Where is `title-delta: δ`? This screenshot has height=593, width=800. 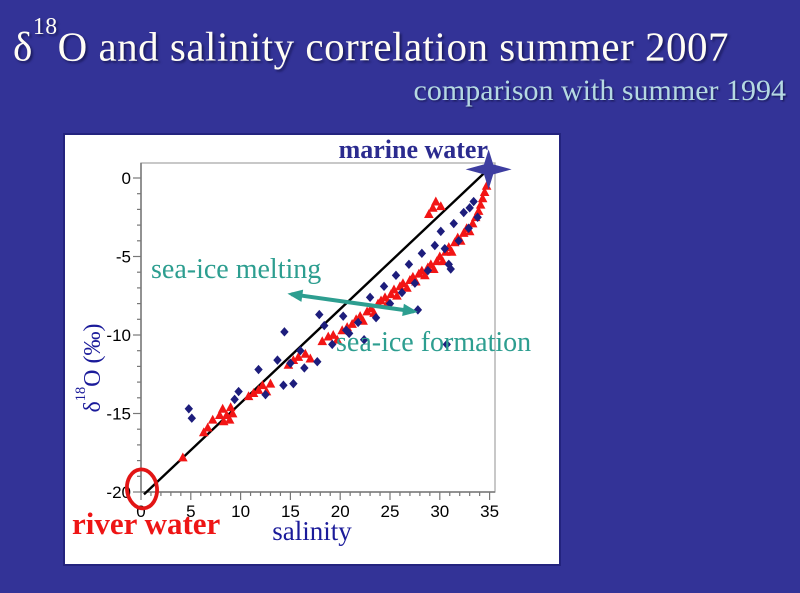
title-delta: δ is located at coordinates (23, 46).